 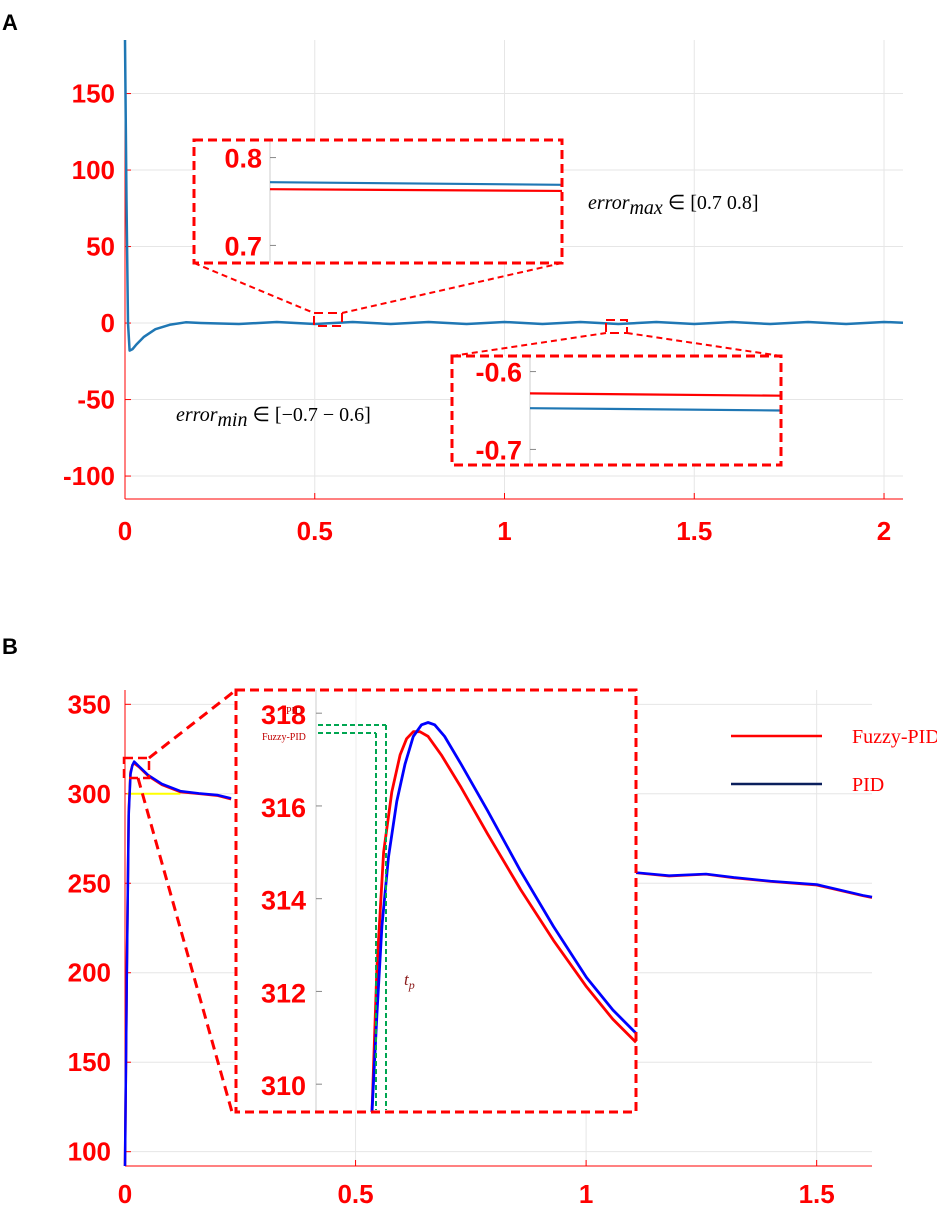 What do you see at coordinates (355, 1194) in the screenshot?
I see `panel-b-x-tick-label: 0.5` at bounding box center [355, 1194].